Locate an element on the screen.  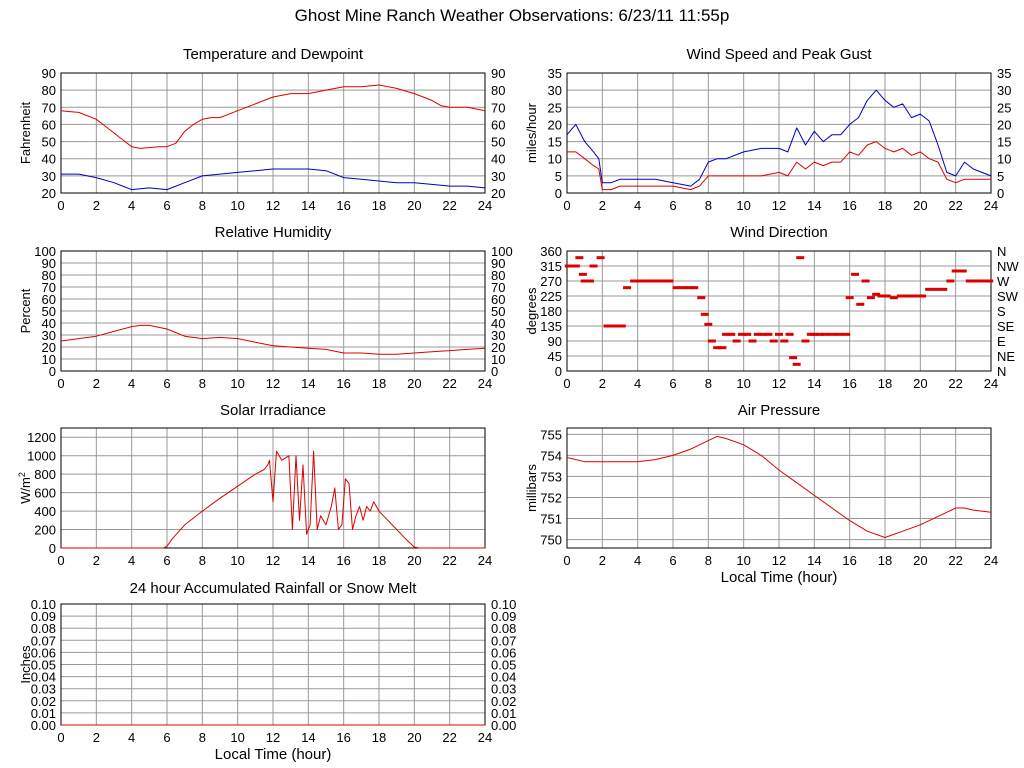
y-tick-label: 0.03 is located at coordinates (43, 689).